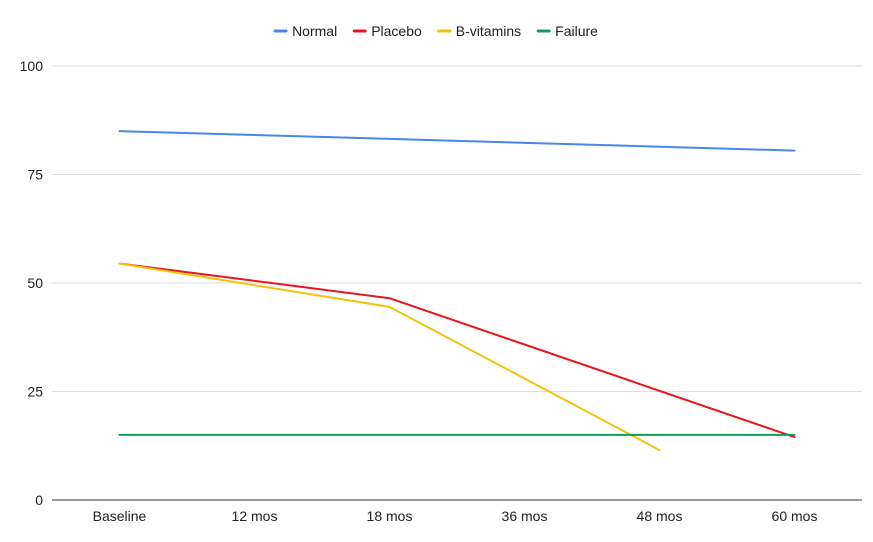 This screenshot has width=873, height=542. I want to click on x-tick-label: 48 mos, so click(660, 516).